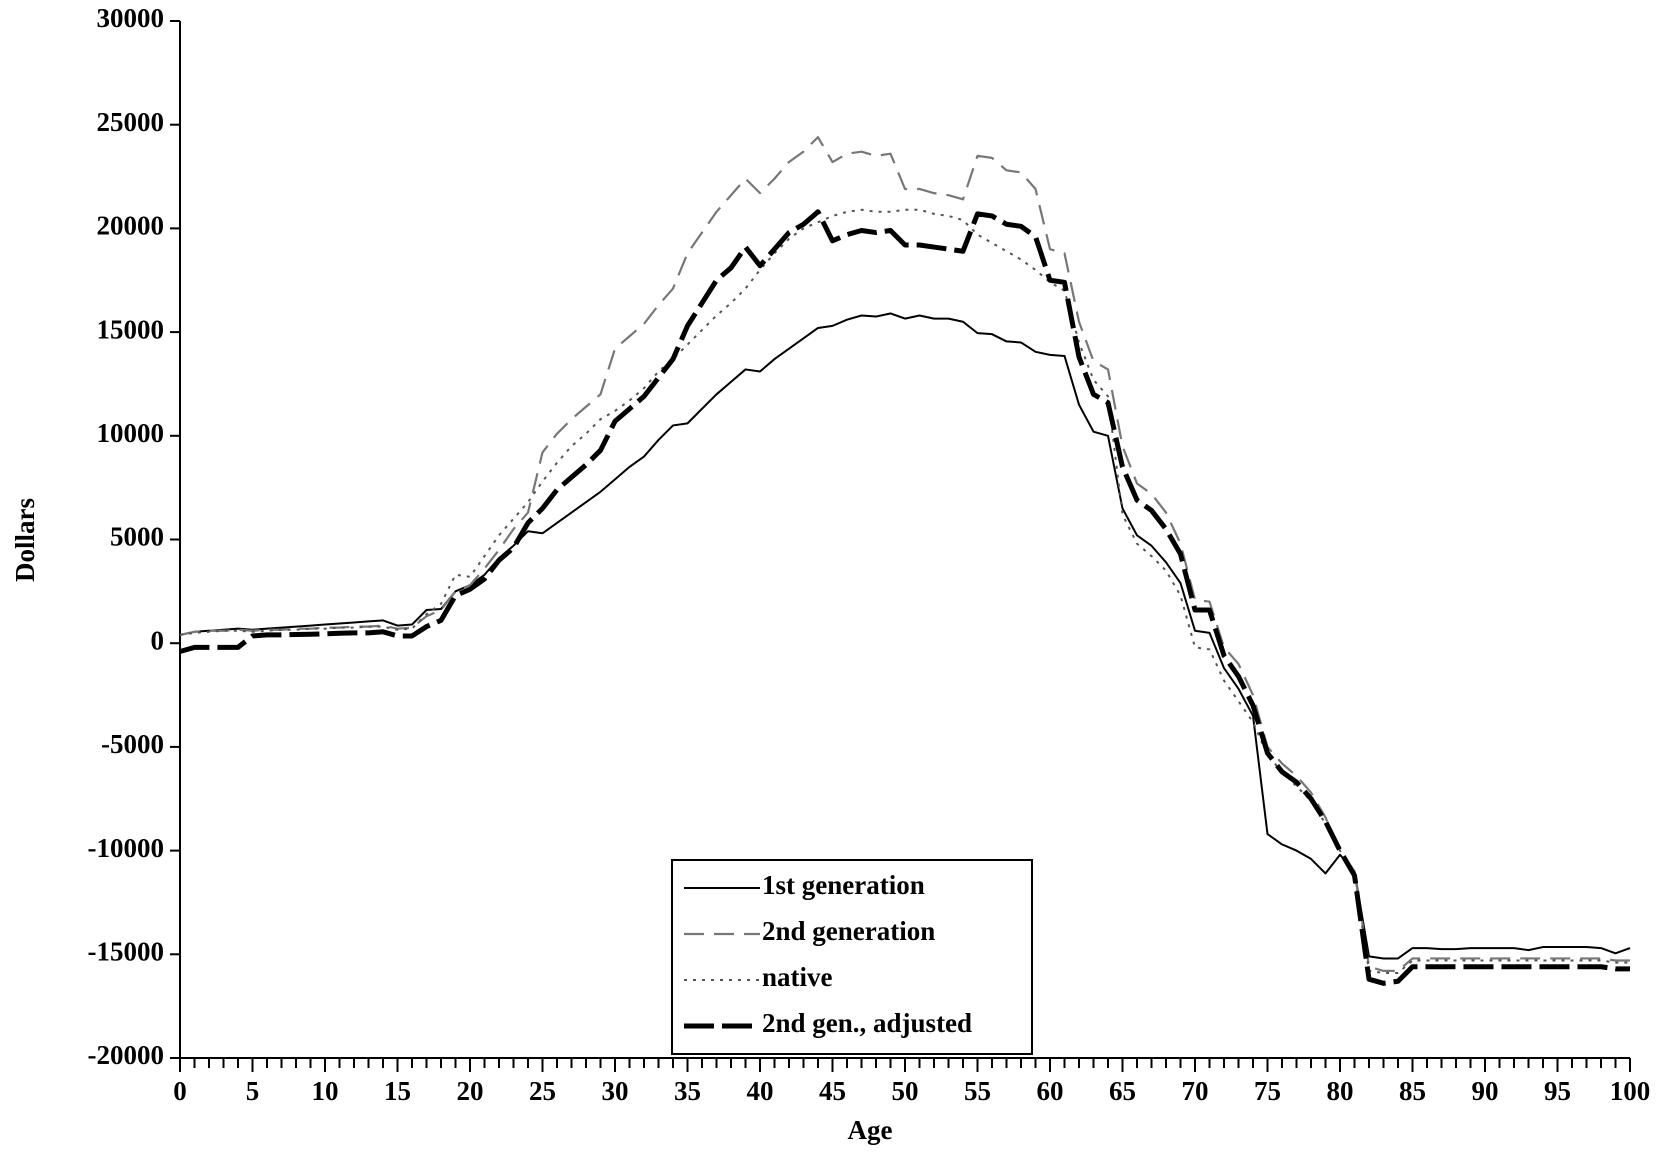 The height and width of the screenshot is (1154, 1656). Describe the element at coordinates (131, 433) in the screenshot. I see `y-tick-label: 10000` at that location.